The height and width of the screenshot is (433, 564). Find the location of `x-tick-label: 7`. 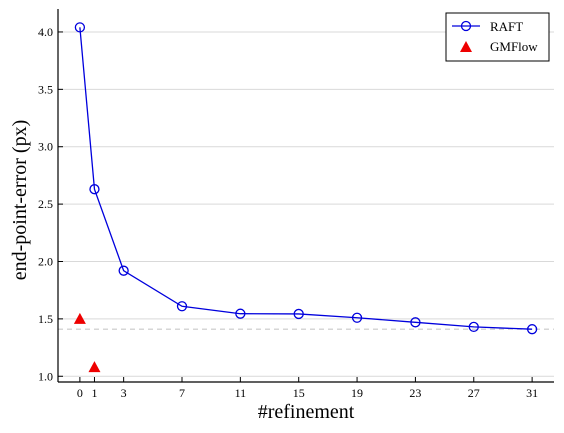

x-tick-label: 7 is located at coordinates (182, 393).